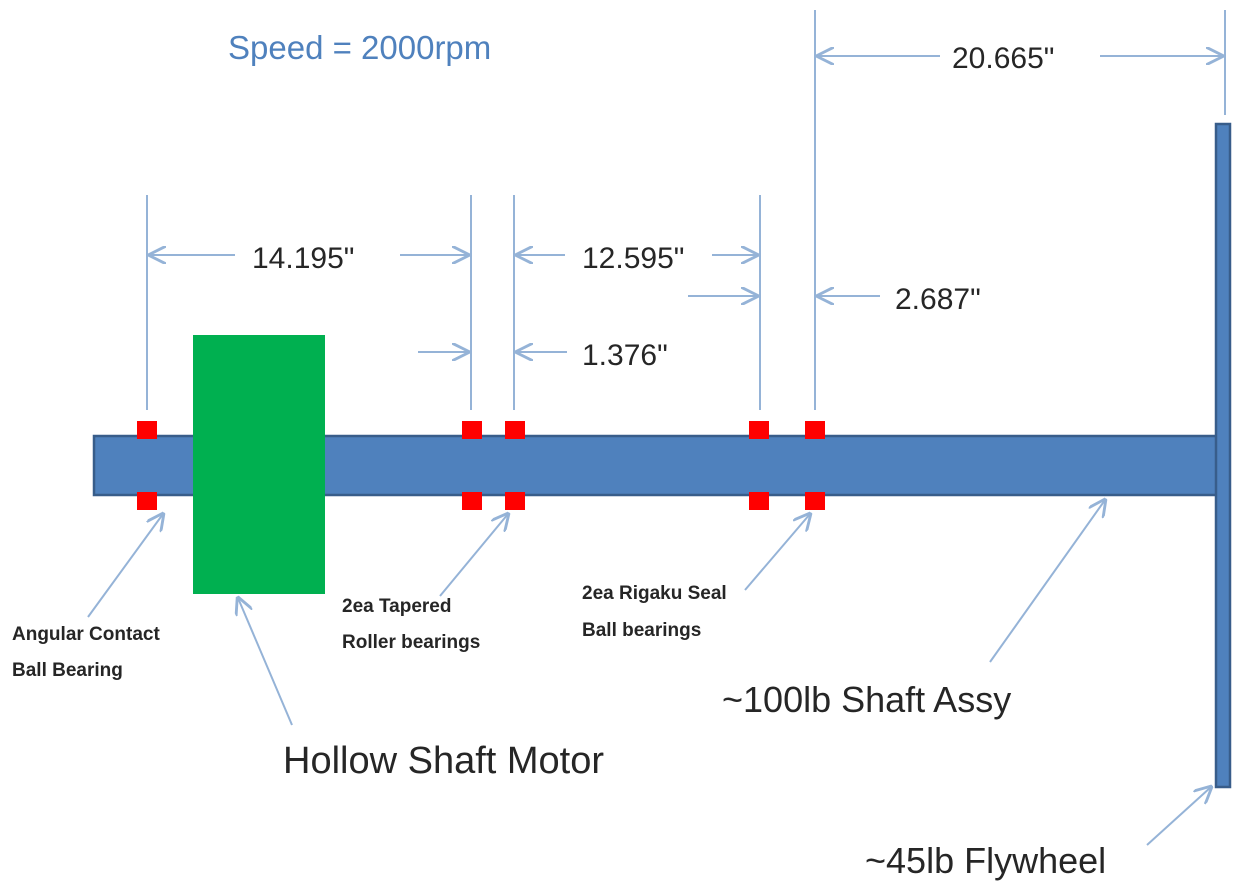 The height and width of the screenshot is (886, 1240). Describe the element at coordinates (759, 501) in the screenshot. I see `bearing-seal-1-bottom` at that location.